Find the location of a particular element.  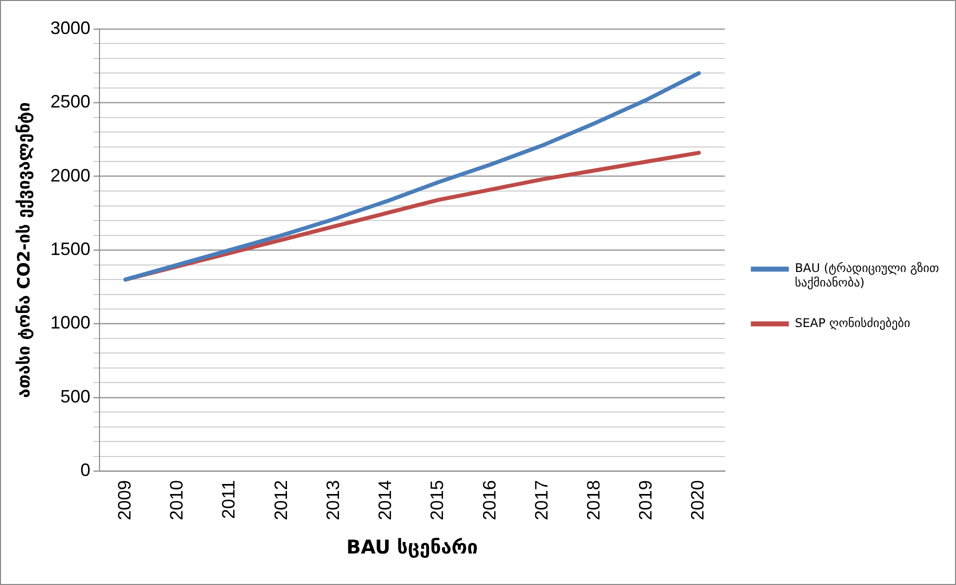

legend-label: BAU (ტრადიციული გზით საქმიანობა) is located at coordinates (867, 275).